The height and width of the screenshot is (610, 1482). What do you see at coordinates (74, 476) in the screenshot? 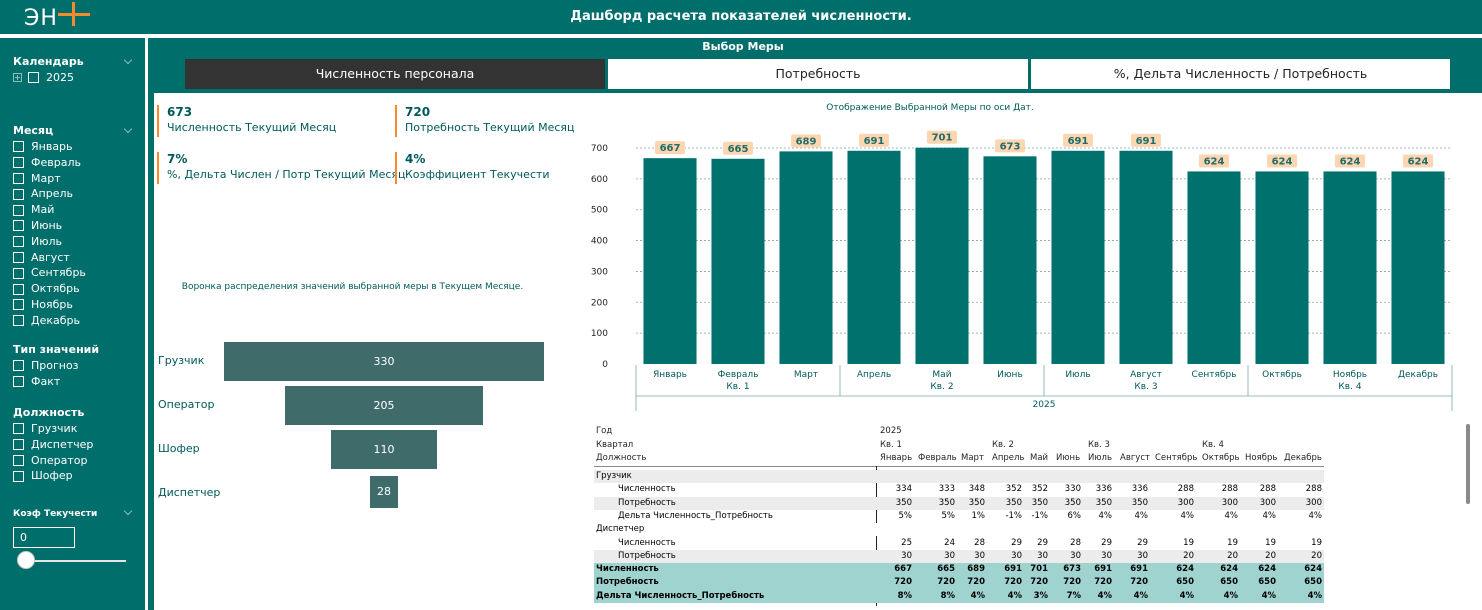
I see `position-item: Шофер` at bounding box center [74, 476].